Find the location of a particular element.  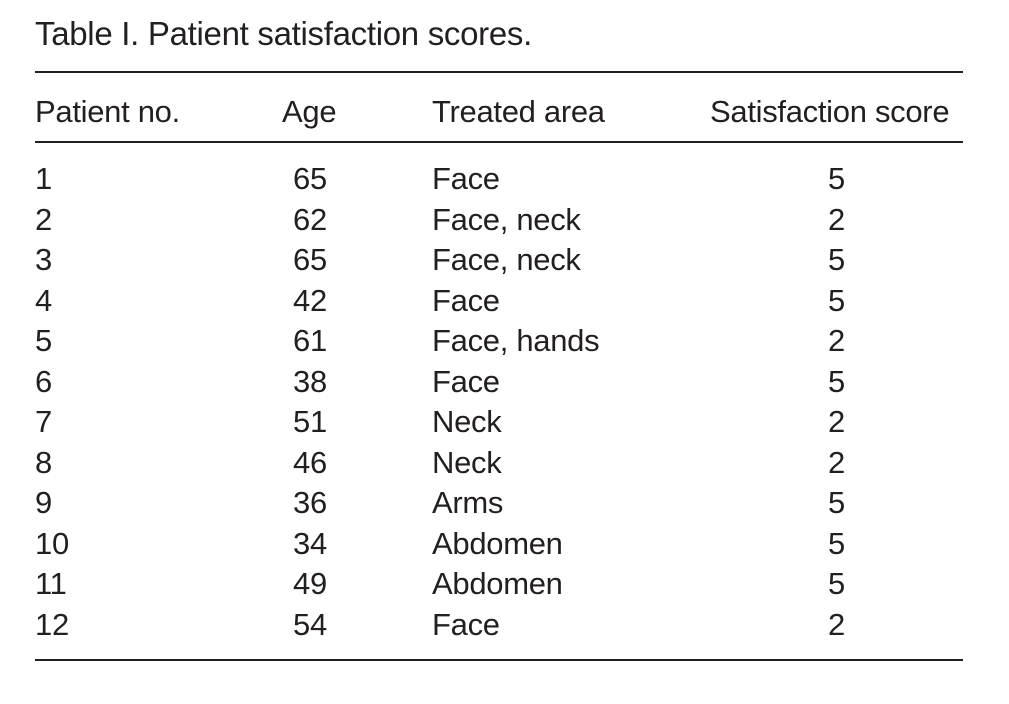

cell-patient-no: 10 is located at coordinates (52, 543).